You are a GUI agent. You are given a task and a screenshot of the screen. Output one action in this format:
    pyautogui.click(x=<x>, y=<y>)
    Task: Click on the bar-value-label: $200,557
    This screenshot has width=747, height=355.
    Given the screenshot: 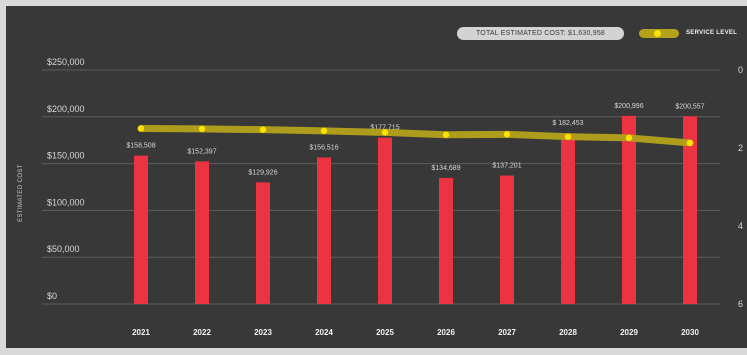 What is the action you would take?
    pyautogui.click(x=689, y=106)
    